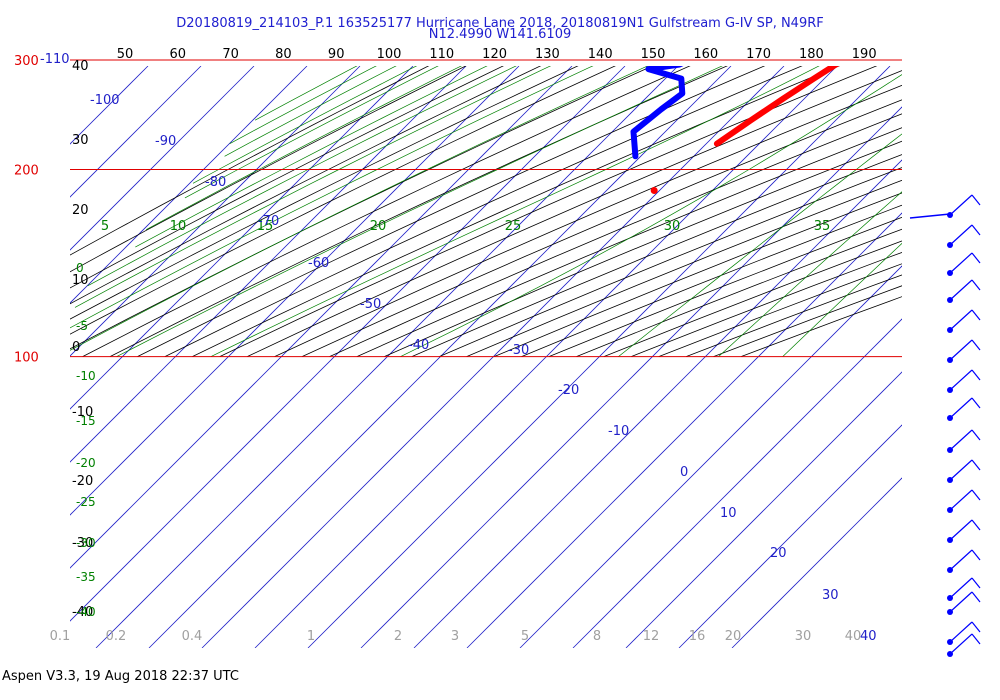 The image size is (1000, 700). Describe the element at coordinates (86, 502) in the screenshot. I see `moist-adiabat-label: -25` at that location.